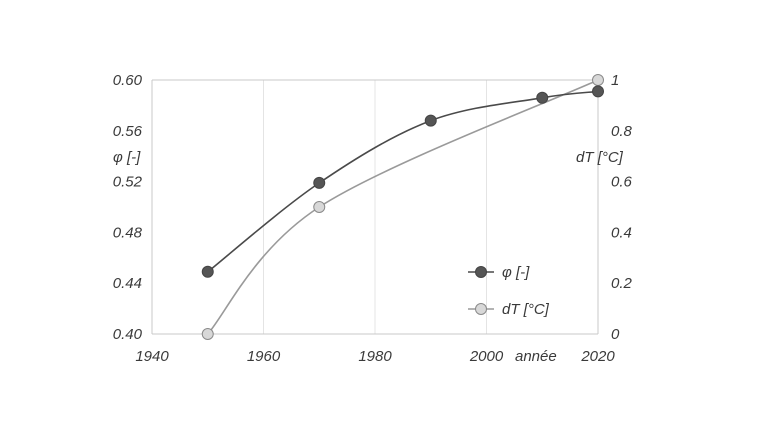 The height and width of the screenshot is (440, 760). Describe the element at coordinates (152, 356) in the screenshot. I see `x-tick-label: 1940` at that location.